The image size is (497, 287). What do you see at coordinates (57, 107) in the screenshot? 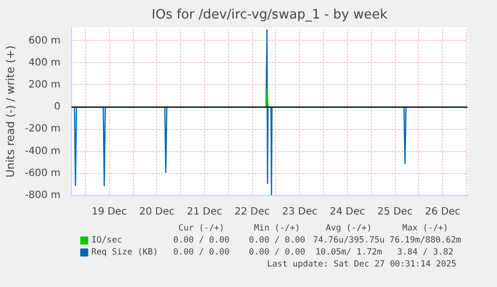
I see `y-tick-label: 0` at bounding box center [57, 107].